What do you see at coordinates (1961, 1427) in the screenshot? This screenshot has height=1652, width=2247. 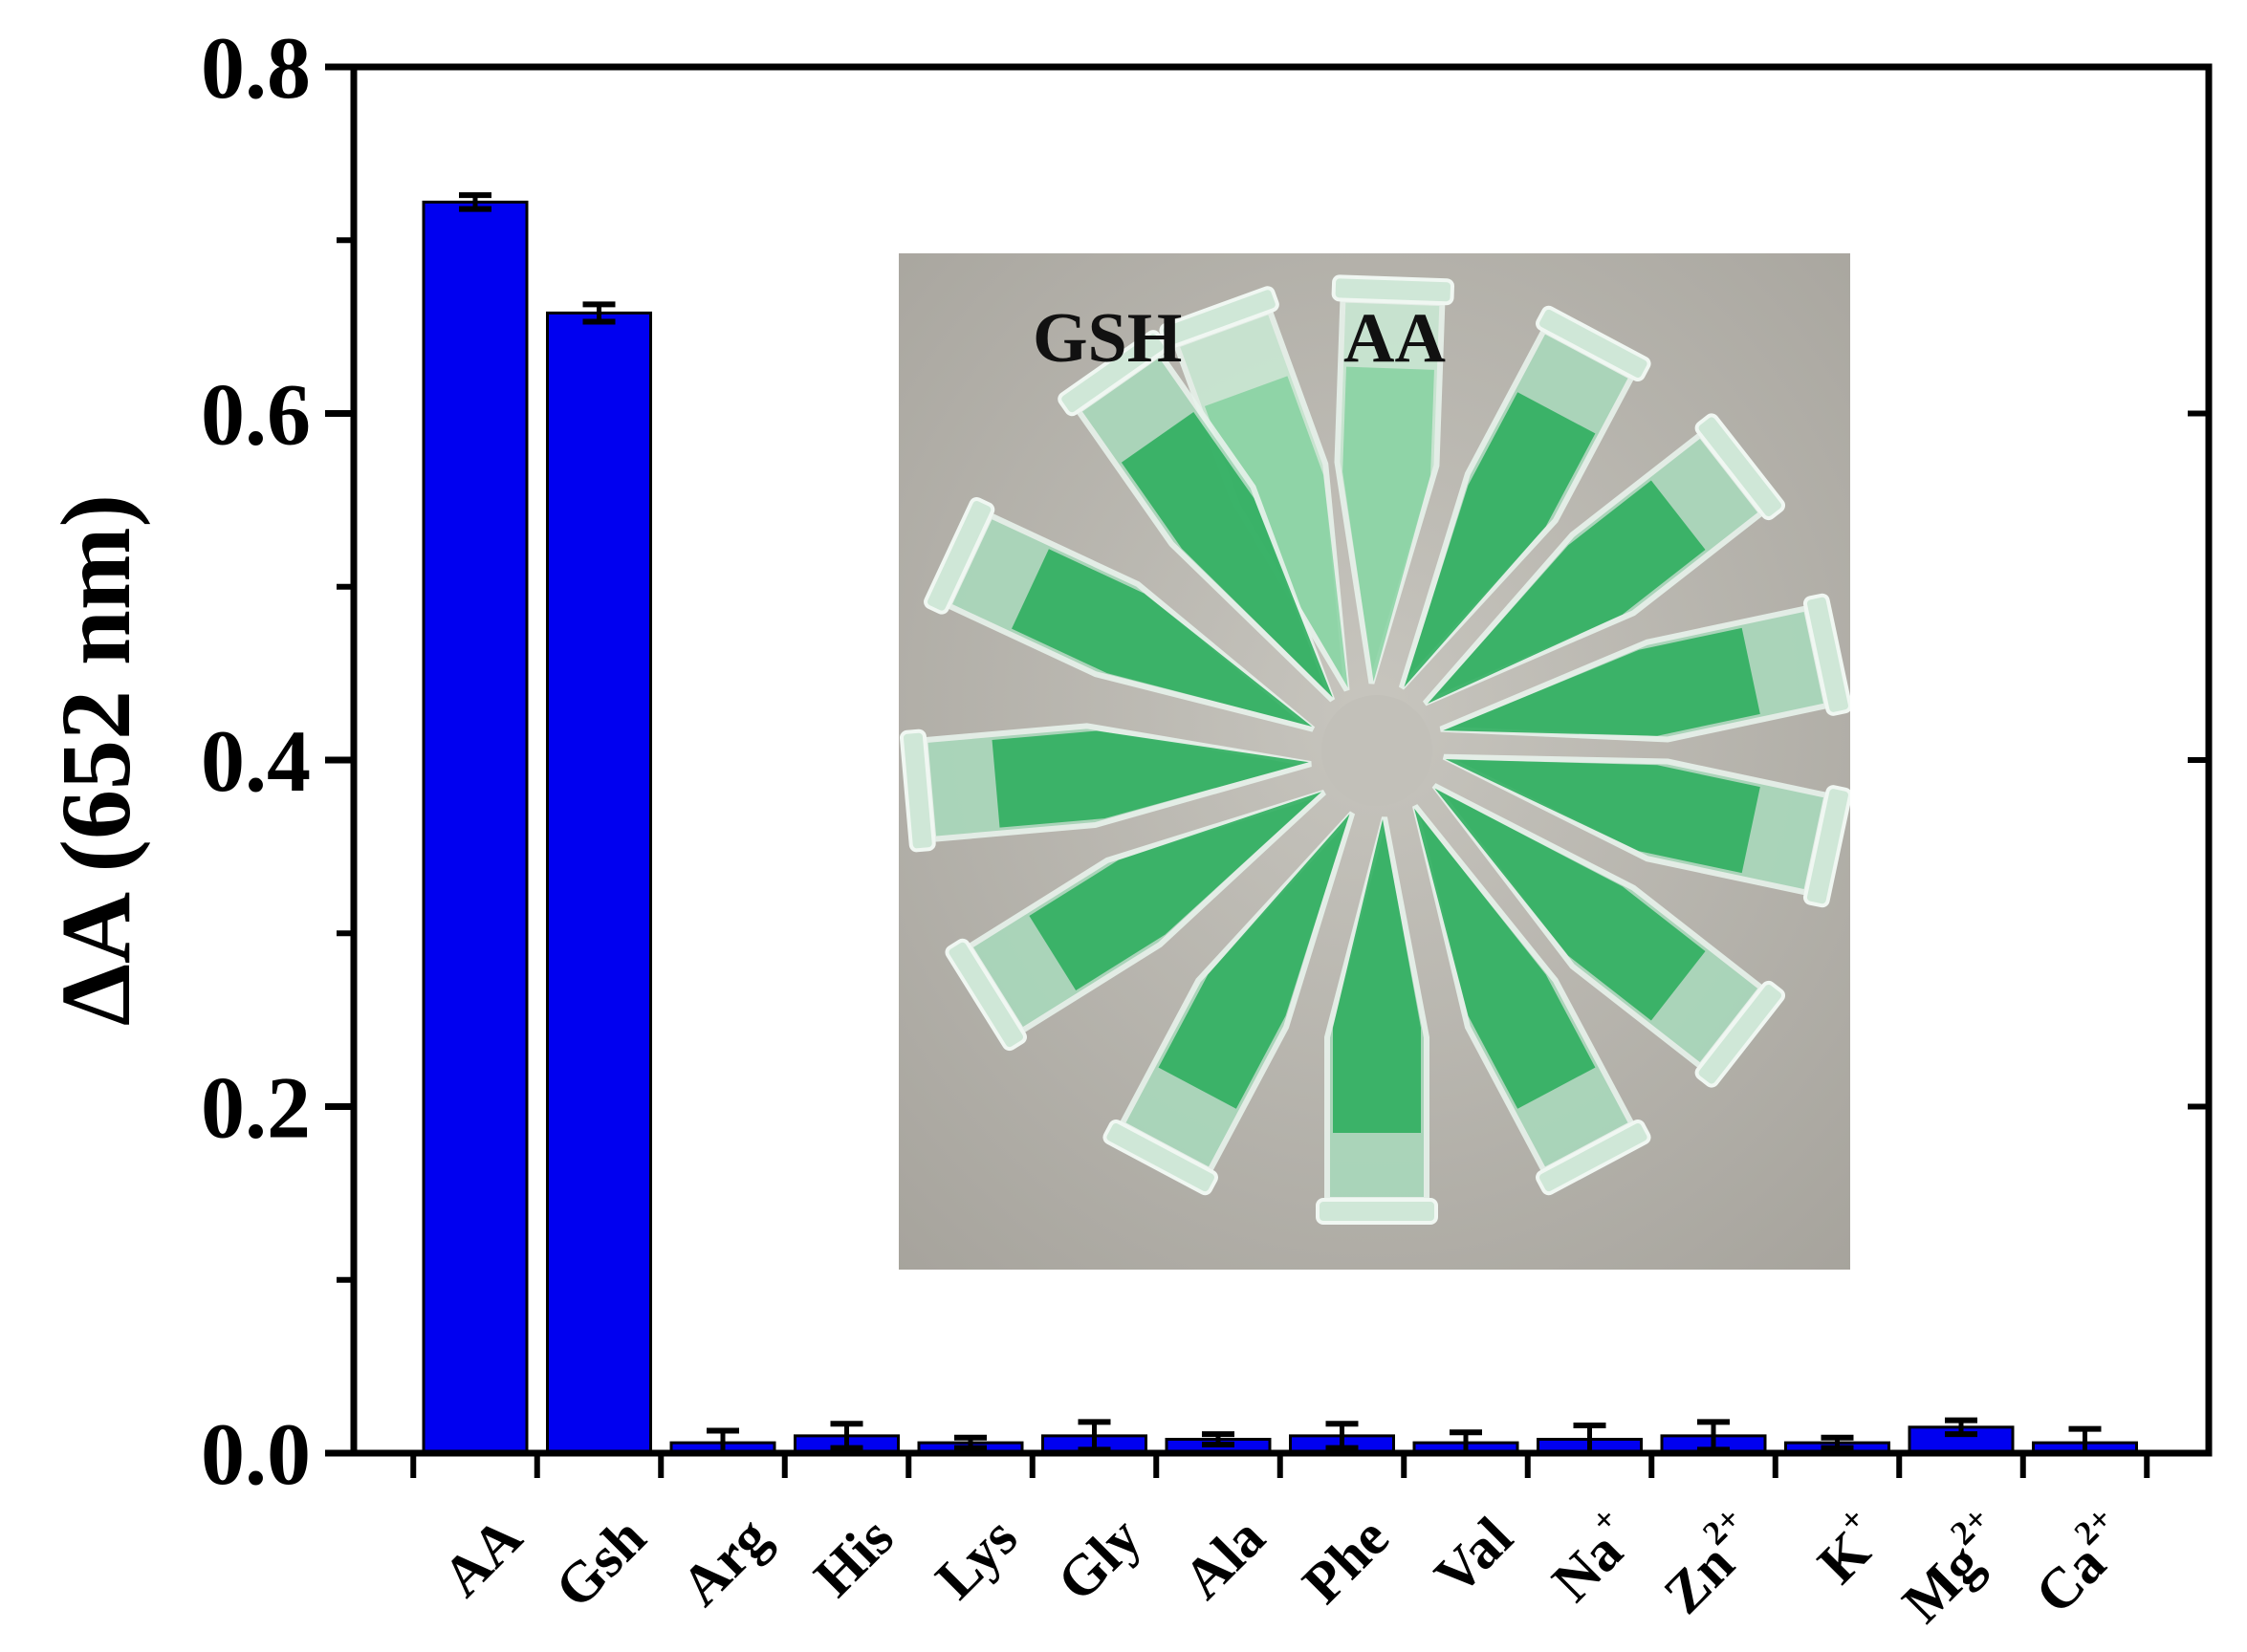 I see `error-bar-mg` at bounding box center [1961, 1427].